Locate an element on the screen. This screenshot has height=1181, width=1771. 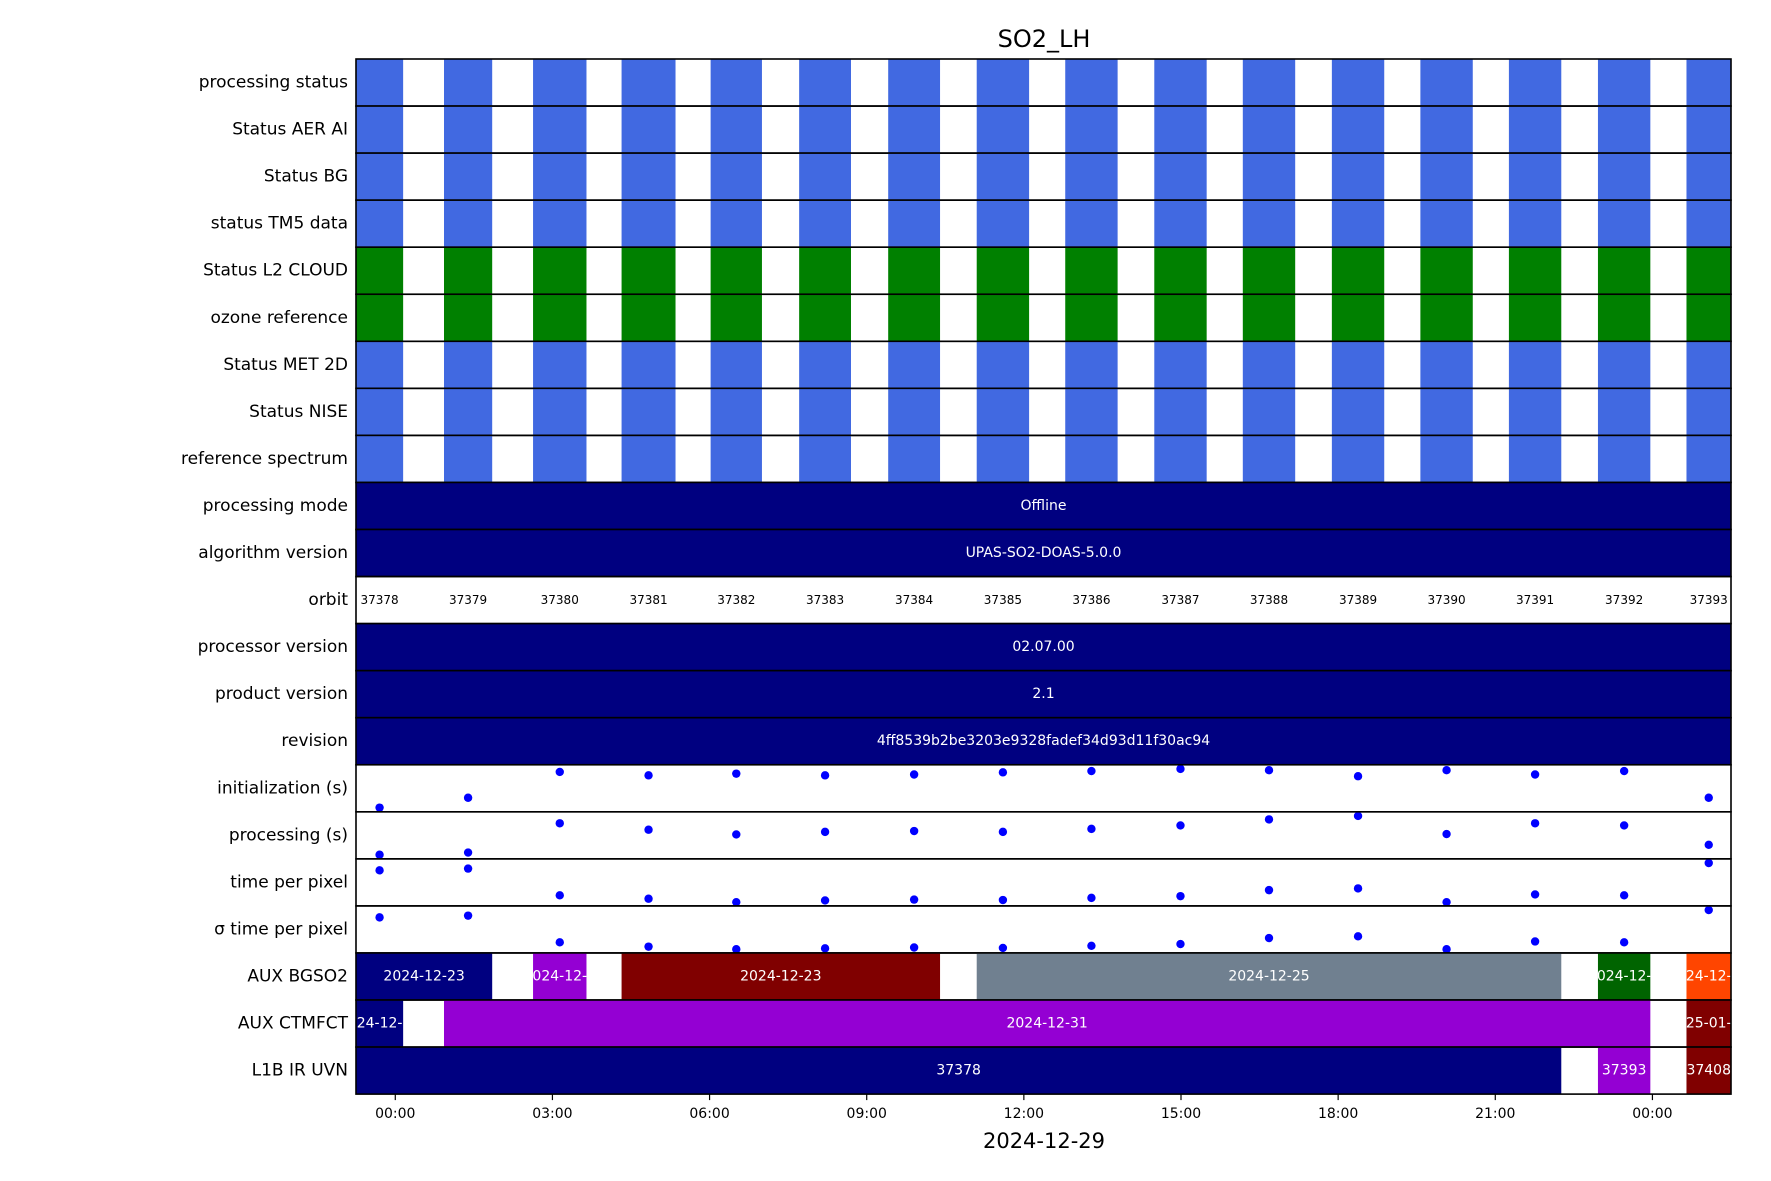
segment-label-clip: 2024-12-23 is located at coordinates (780, 976).